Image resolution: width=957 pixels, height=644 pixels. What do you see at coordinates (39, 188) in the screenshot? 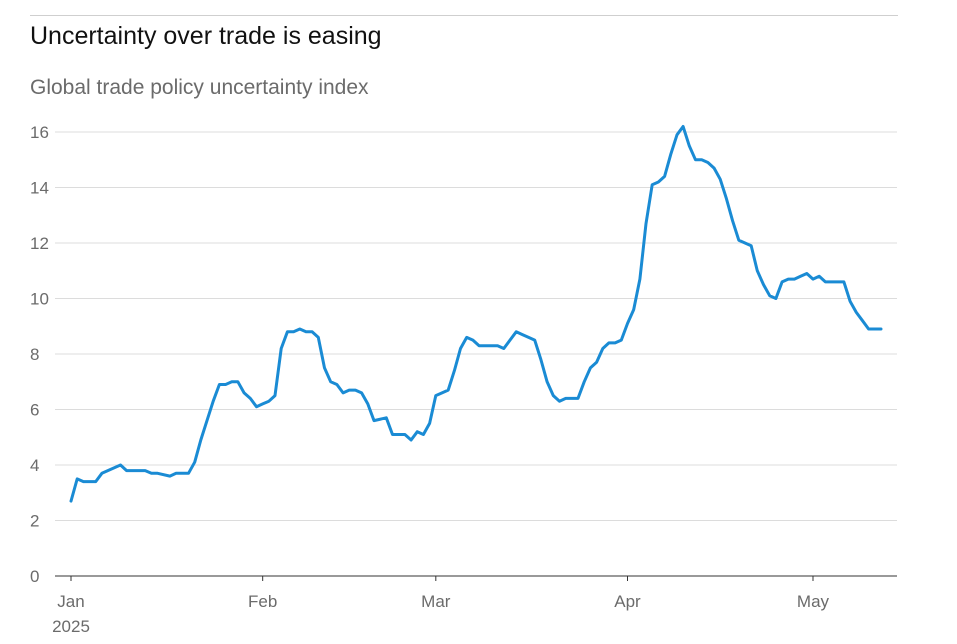
I see `y-tick-label-14: 14` at bounding box center [39, 188].